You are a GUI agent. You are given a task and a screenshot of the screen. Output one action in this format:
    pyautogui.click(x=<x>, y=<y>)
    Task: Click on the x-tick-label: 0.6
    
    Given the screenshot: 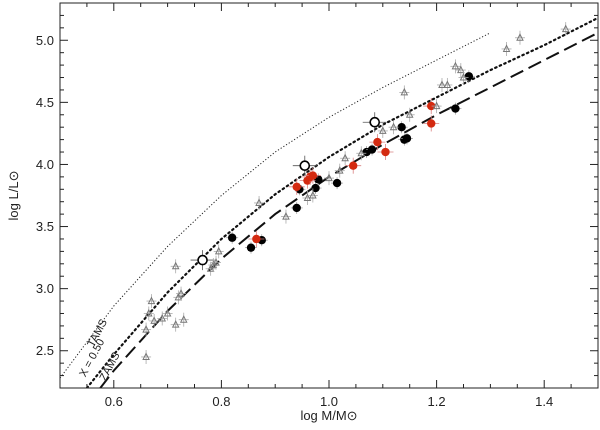 What is the action you would take?
    pyautogui.click(x=114, y=401)
    